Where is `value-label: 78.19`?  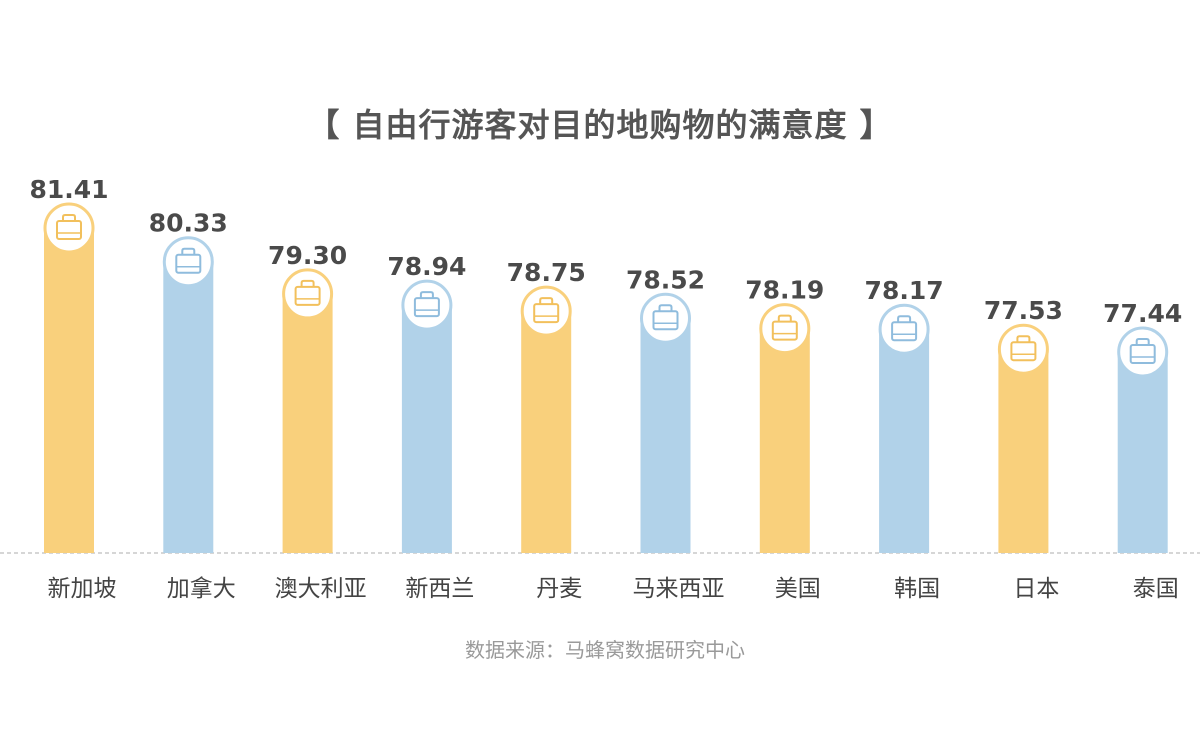 value-label: 78.19 is located at coordinates (784, 290).